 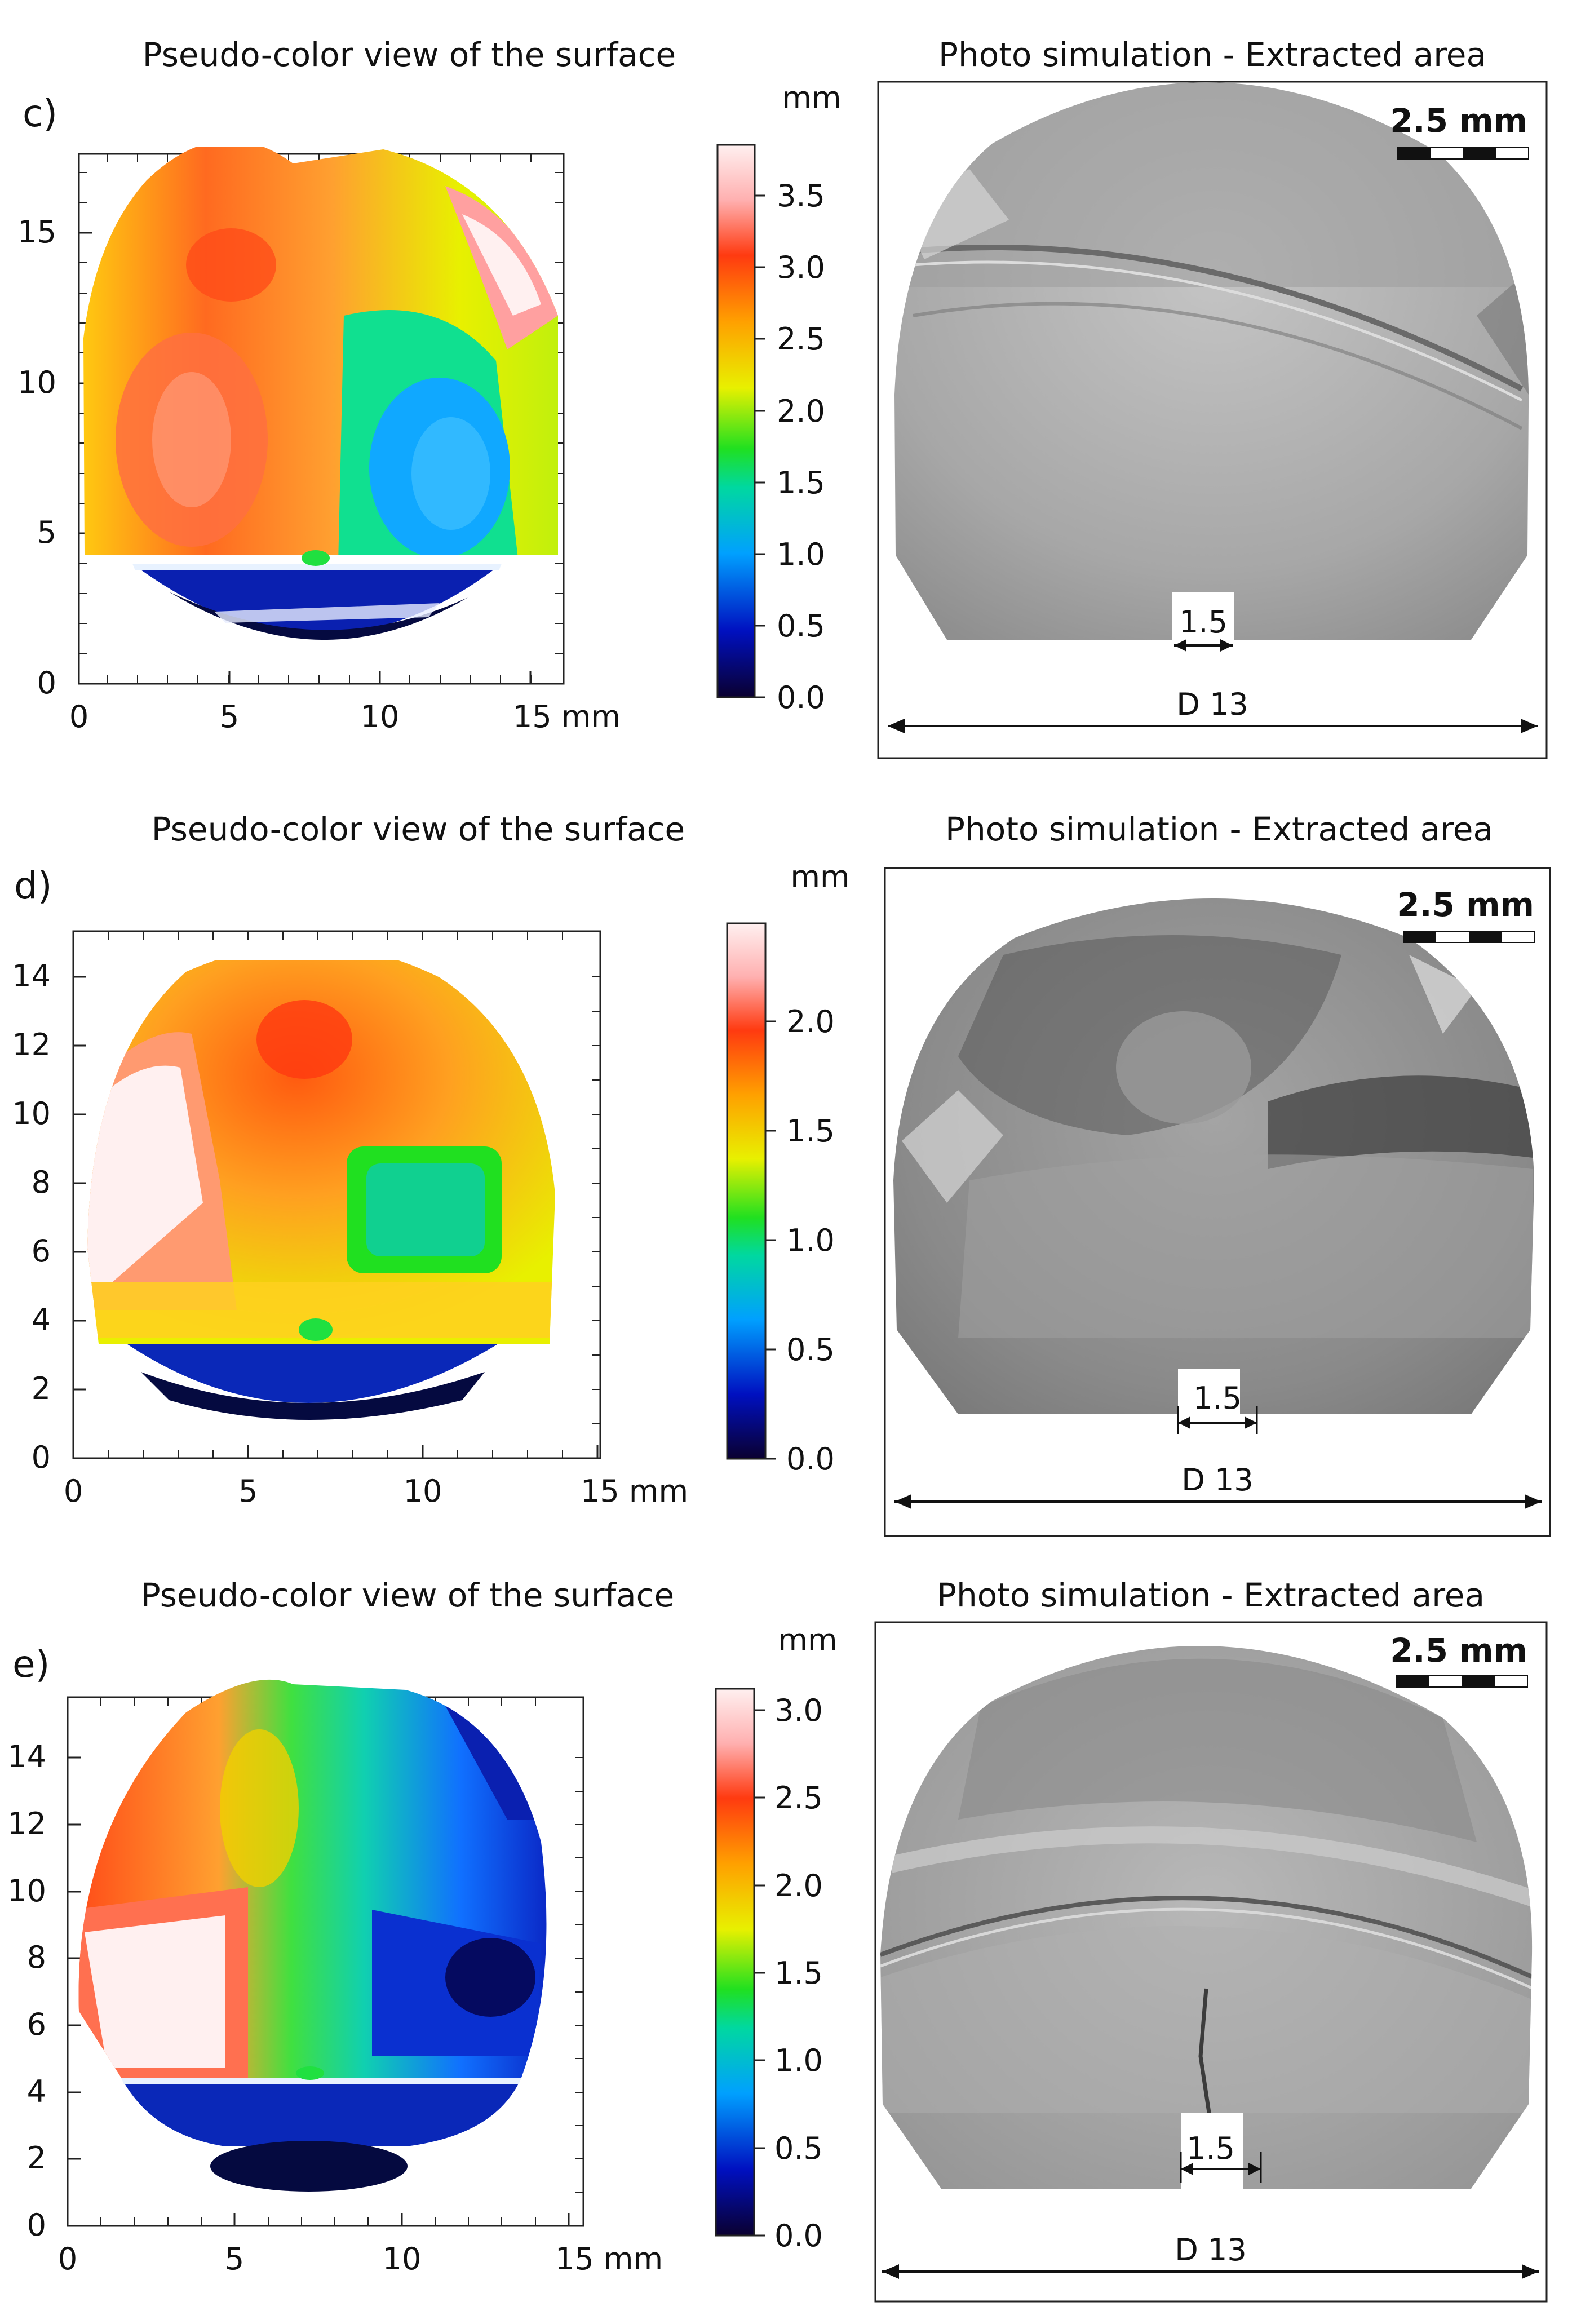 I want to click on plot-minor-ticks, so click(x=354, y=1194).